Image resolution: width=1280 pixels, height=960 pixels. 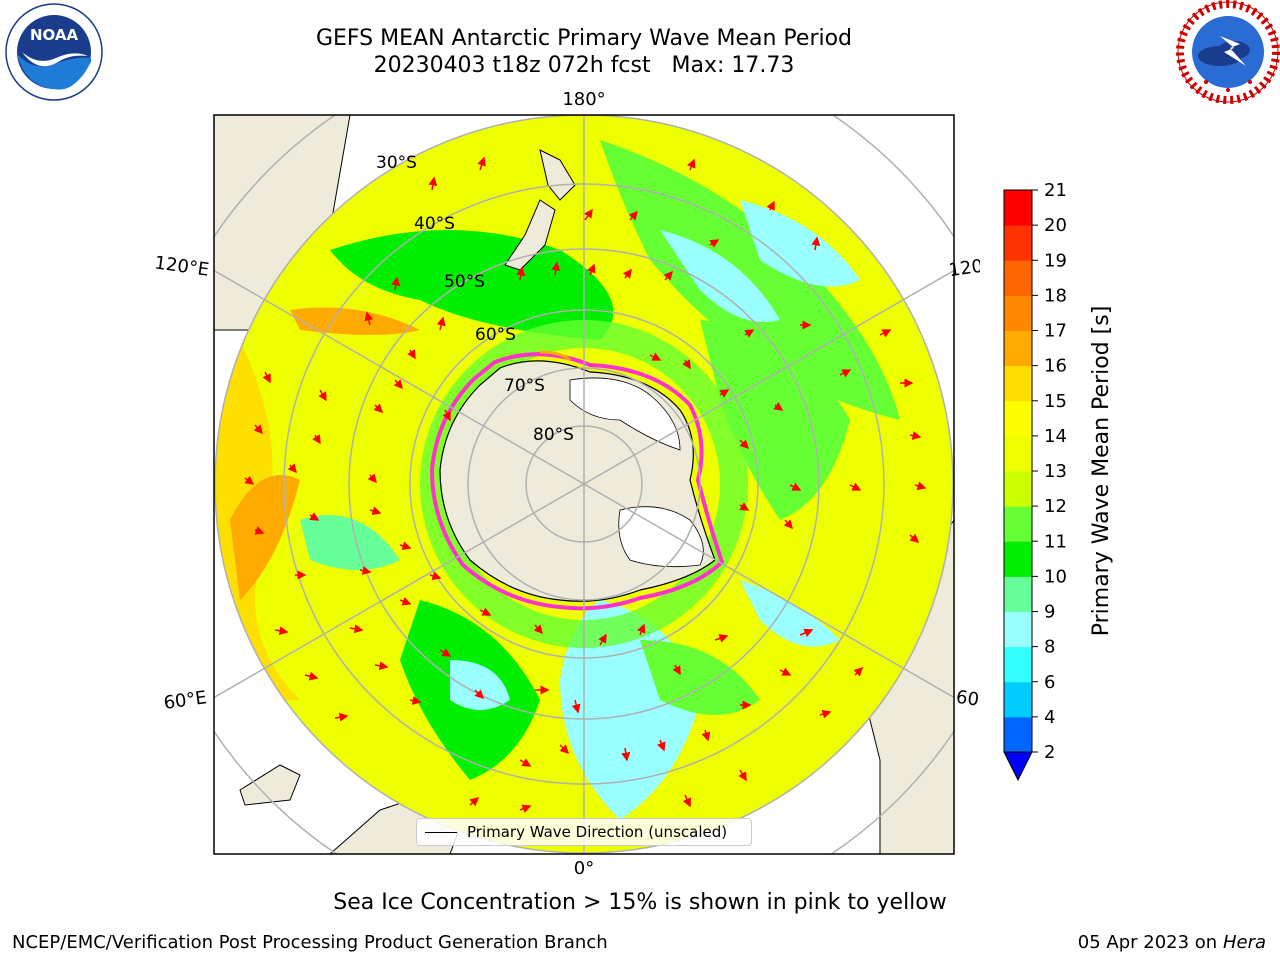 What do you see at coordinates (1055, 576) in the screenshot?
I see `colorbar-tick-label: 10` at bounding box center [1055, 576].